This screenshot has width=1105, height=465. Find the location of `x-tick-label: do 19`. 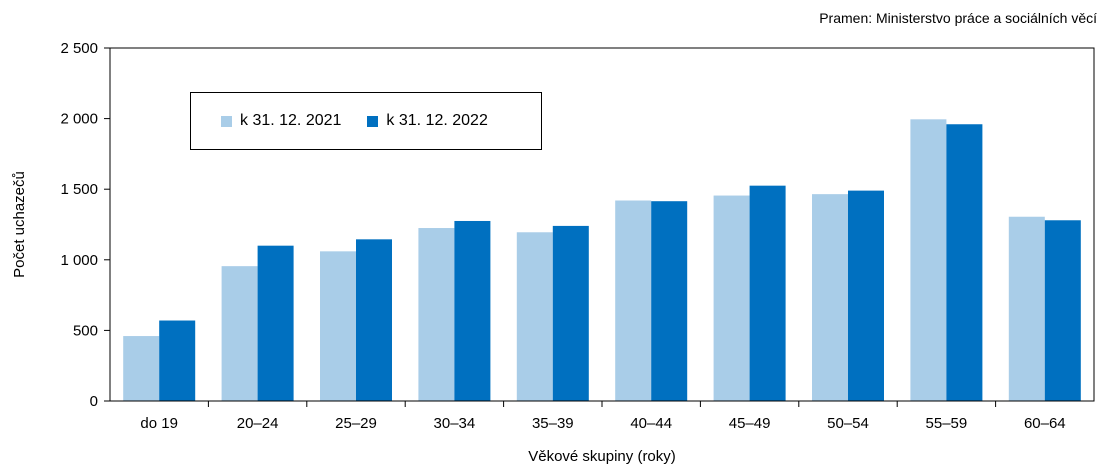

x-tick-label: do 19 is located at coordinates (159, 423).